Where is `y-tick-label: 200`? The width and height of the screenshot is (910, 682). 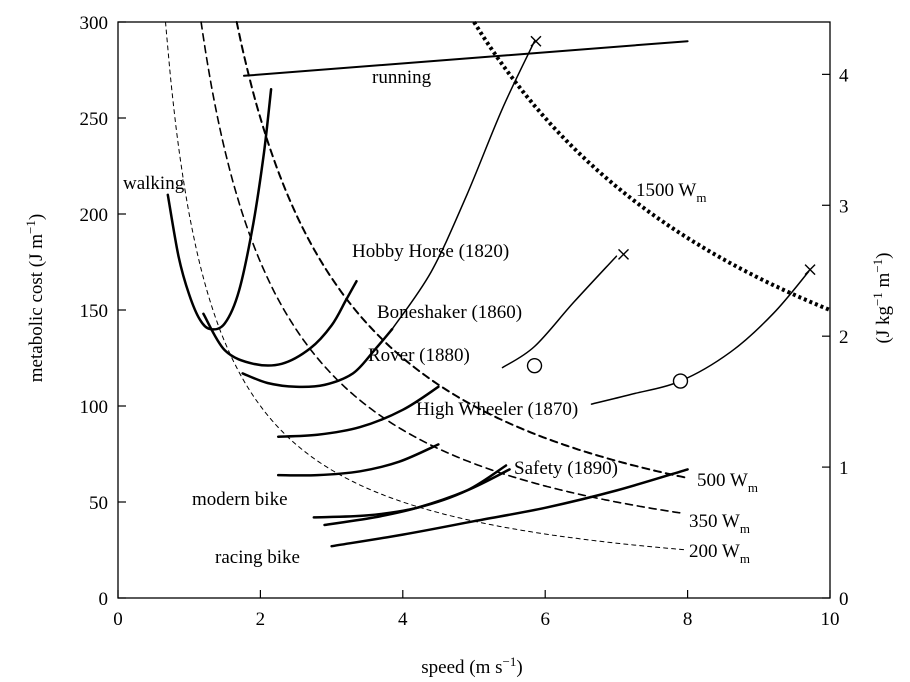
y-tick-label: 200 is located at coordinates (94, 215).